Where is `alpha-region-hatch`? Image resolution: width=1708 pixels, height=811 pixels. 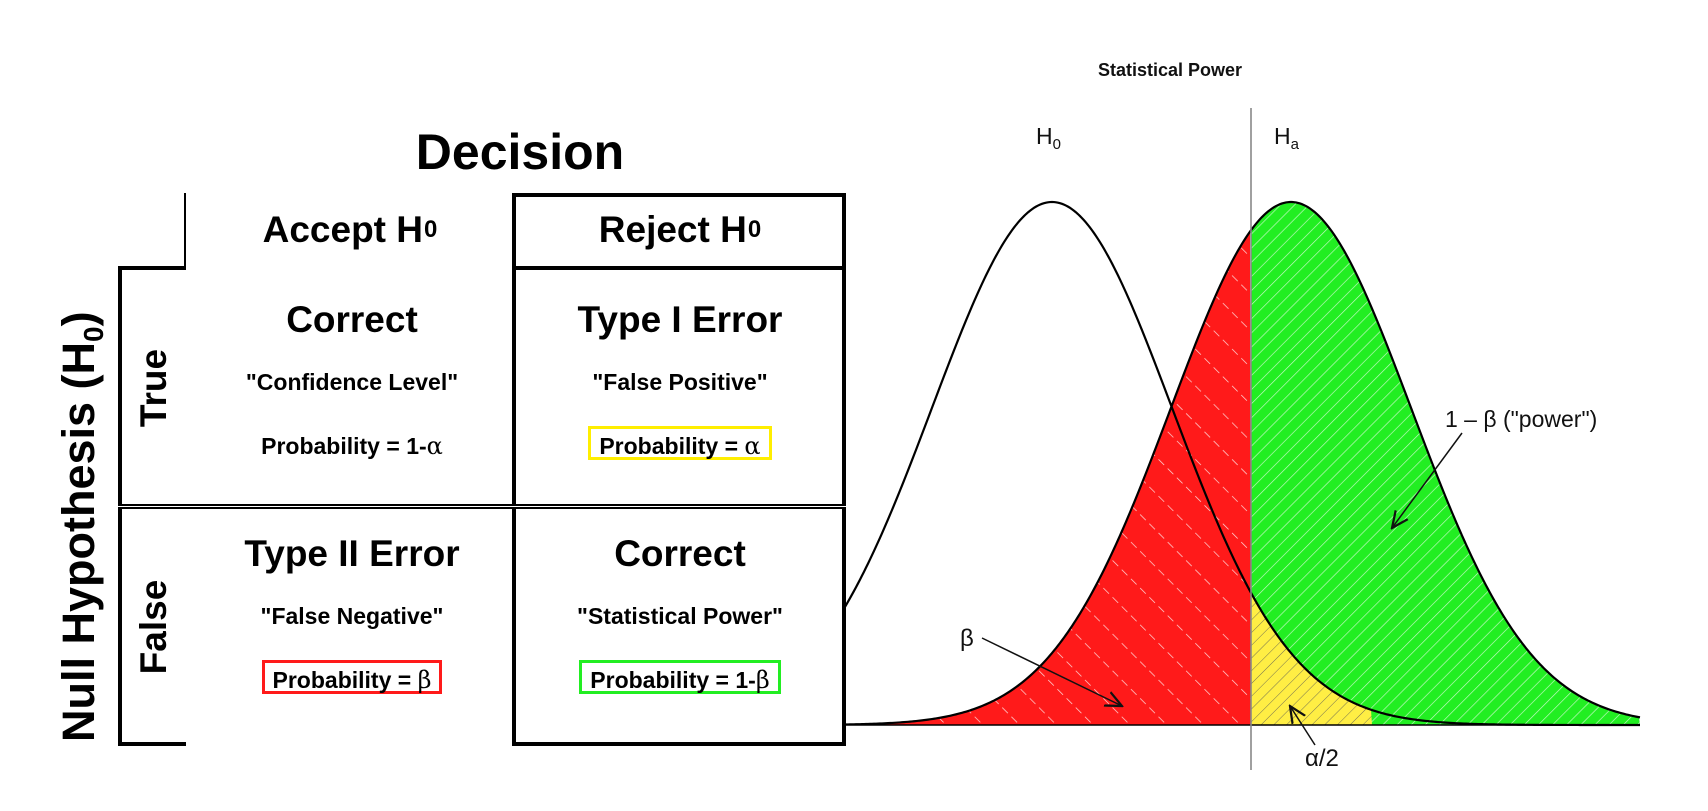
alpha-region-hatch is located at coordinates (1311, 658).